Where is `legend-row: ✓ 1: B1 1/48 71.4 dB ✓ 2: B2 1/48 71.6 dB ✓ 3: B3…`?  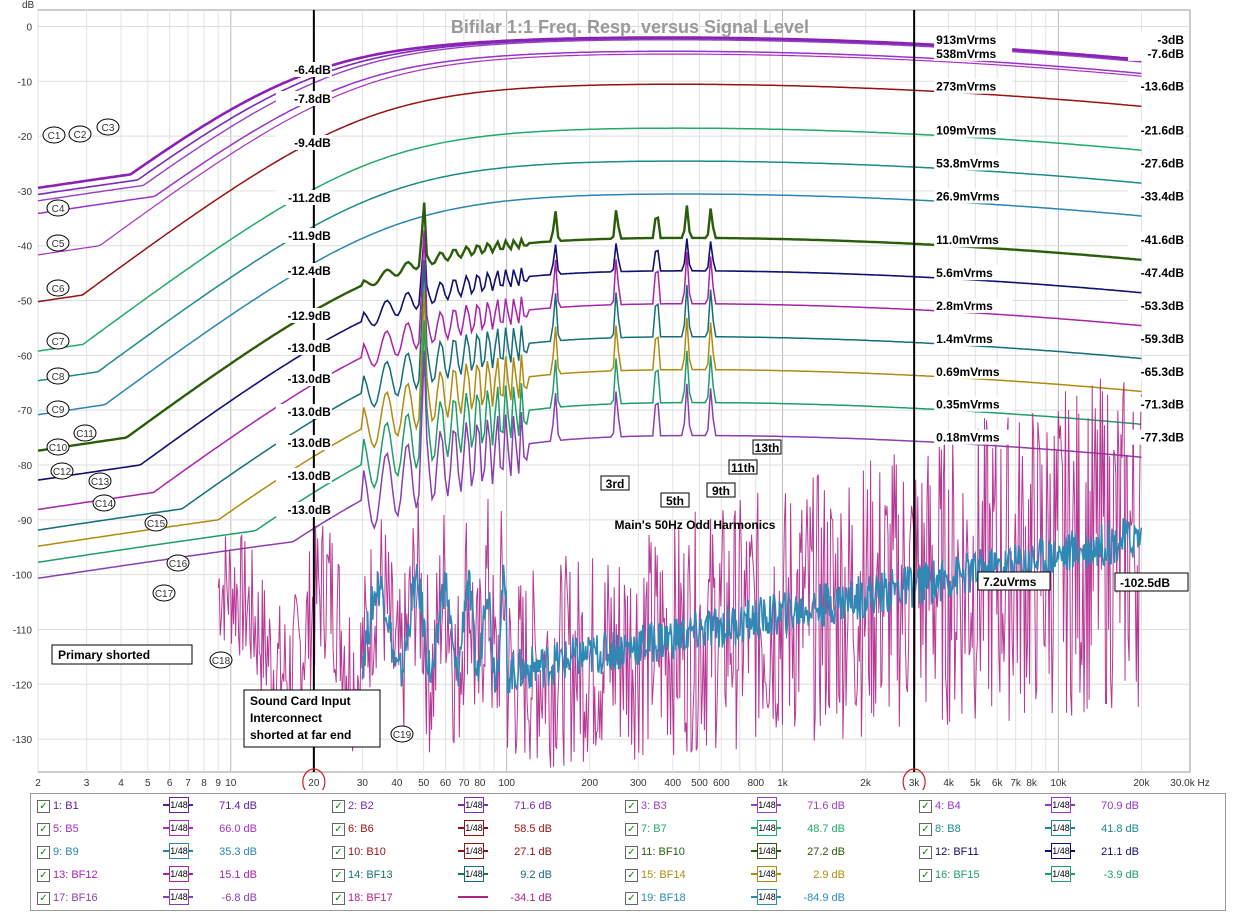 legend-row: ✓ 1: B1 1/48 71.4 dB ✓ 2: B2 1/48 71.6 dB ✓ 3: B3… is located at coordinates (628, 807).